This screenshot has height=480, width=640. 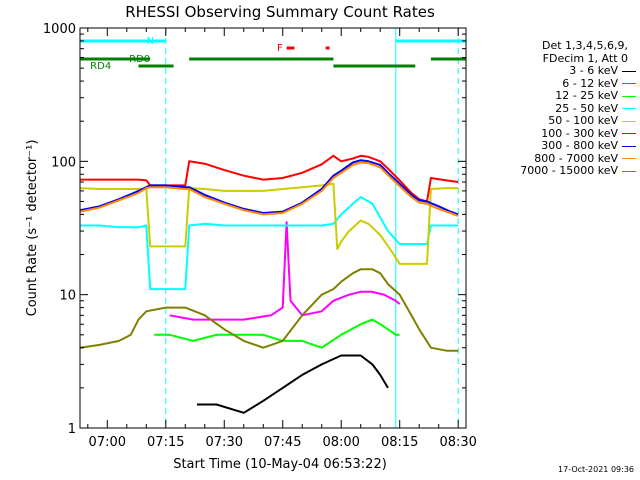 What do you see at coordinates (280, 12) in the screenshot?
I see `chart-title: RHESSI Observing Summary Count Rates` at bounding box center [280, 12].